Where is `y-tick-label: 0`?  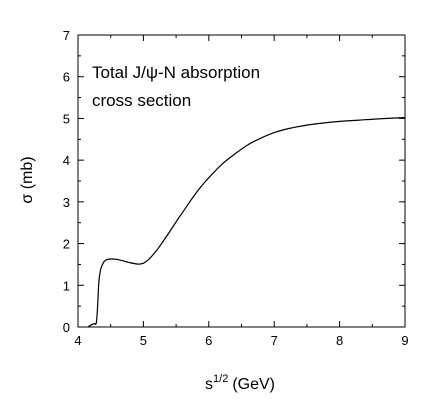
y-tick-label: 0 is located at coordinates (66, 327).